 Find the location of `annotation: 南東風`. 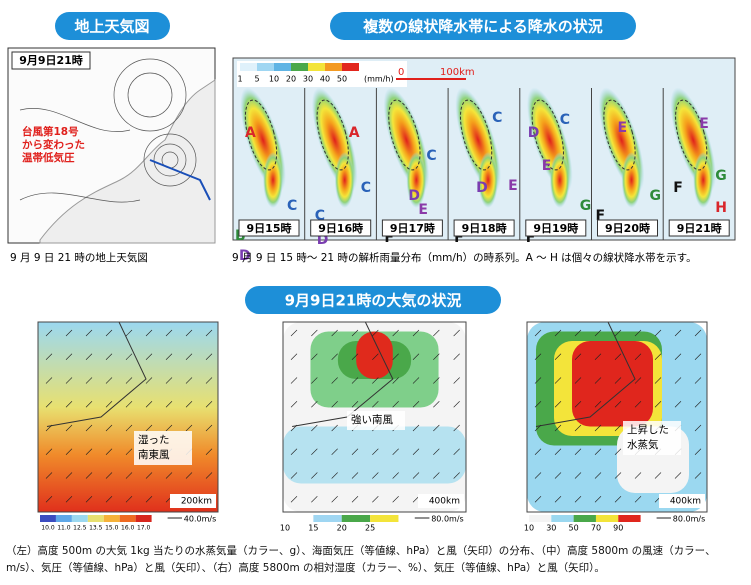

annotation: 南東風 is located at coordinates (154, 454).